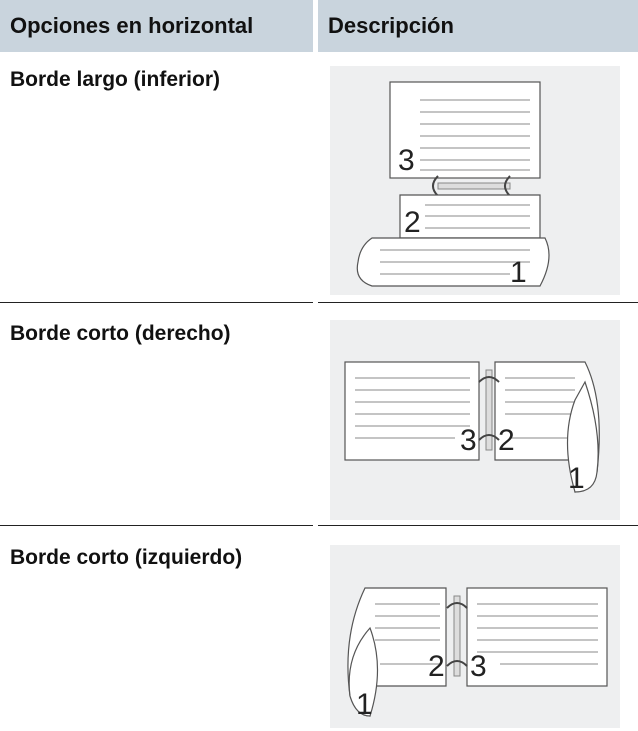  Describe the element at coordinates (475, 420) in the screenshot. I see `figure-short-edge-right: 3 2 1` at that location.